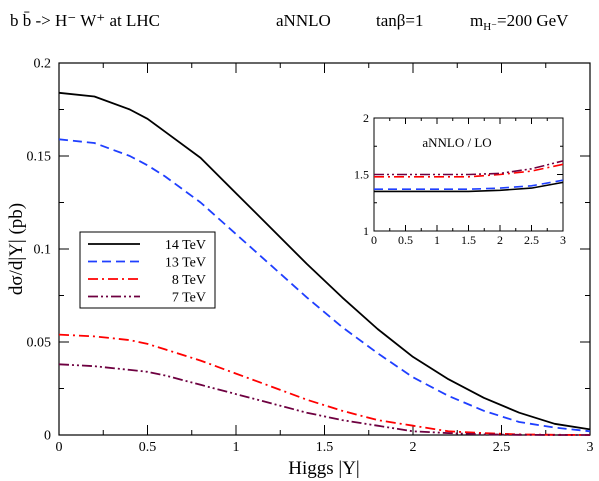  Describe the element at coordinates (16, 249) in the screenshot. I see `y-axis-label: dσ/d|Y| (pb)` at that location.